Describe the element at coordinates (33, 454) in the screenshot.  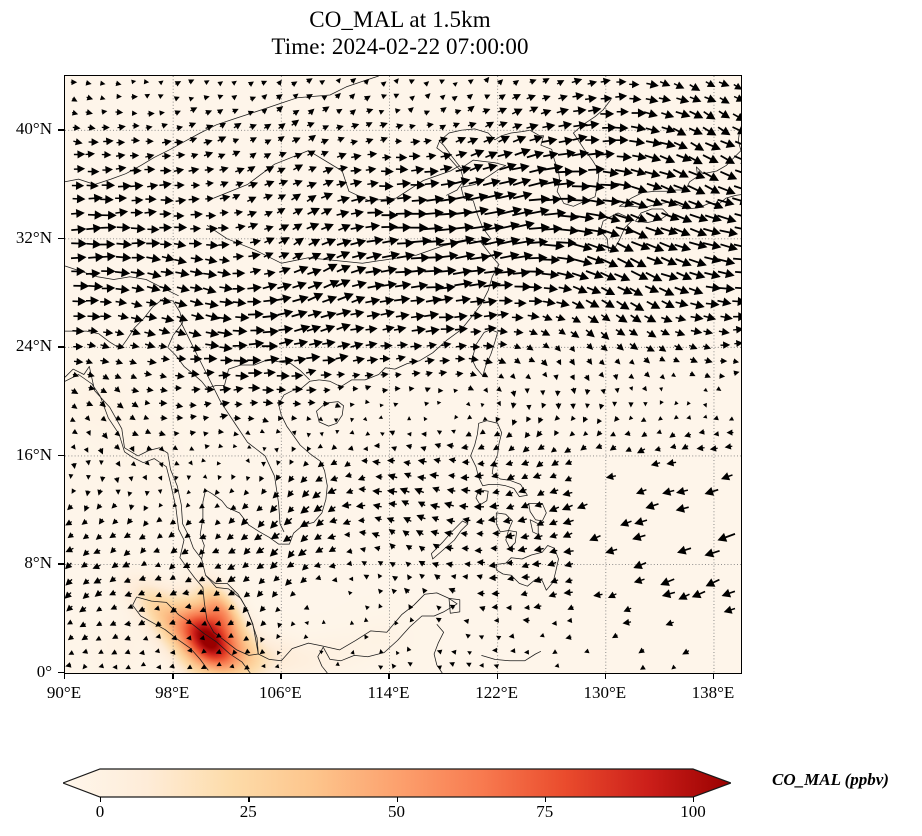
I see `y-tick-label: 16°N` at that location.